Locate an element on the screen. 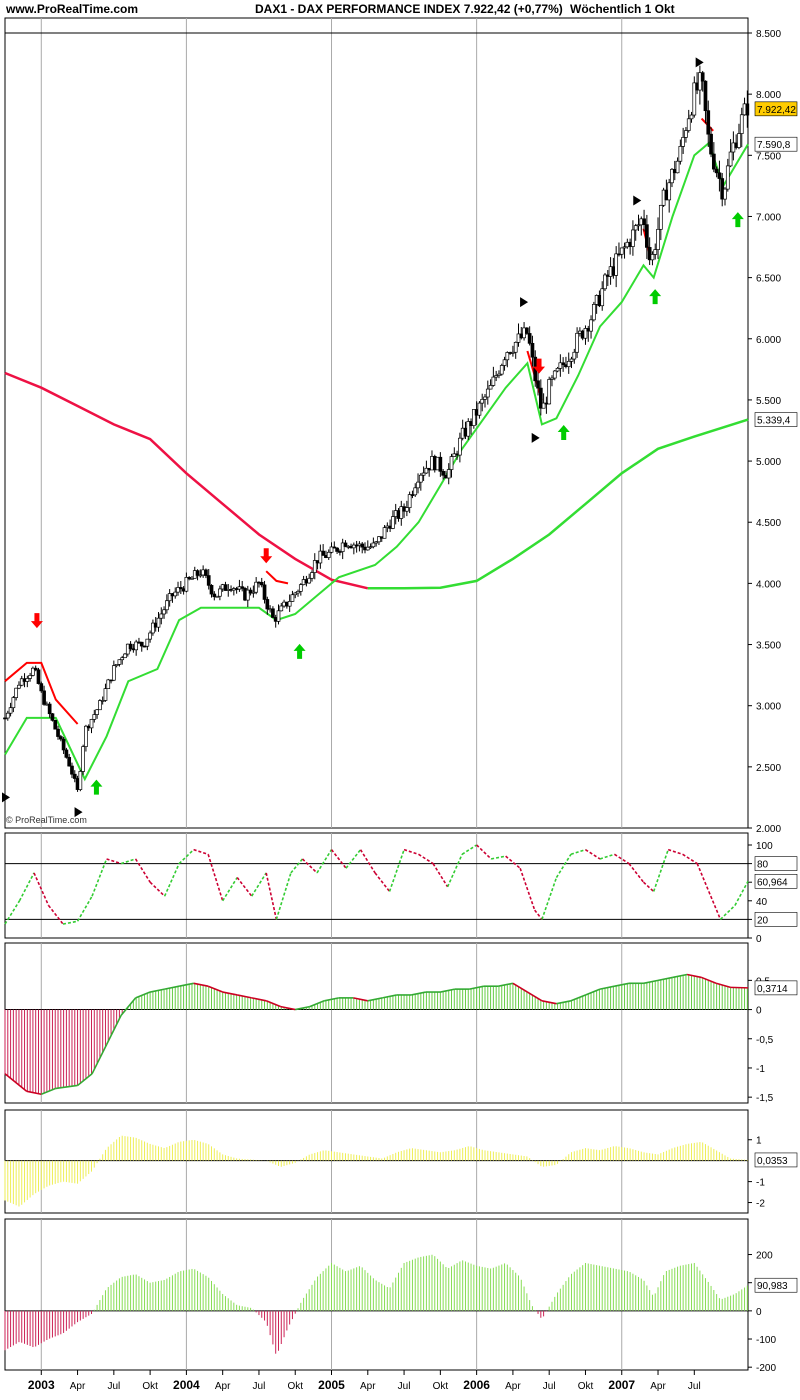  y-tick-label-momentum: 0 is located at coordinates (759, 1312).